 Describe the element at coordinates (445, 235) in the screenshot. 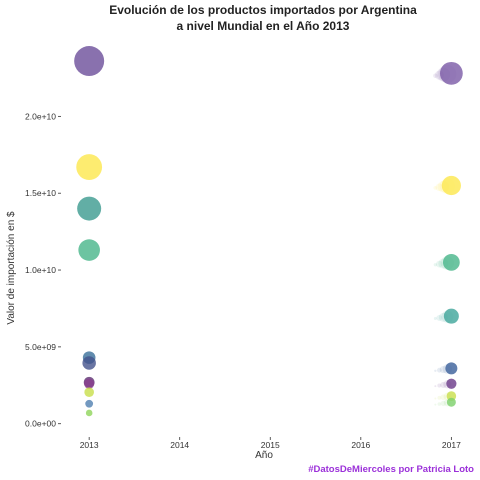

I see `point-trails` at that location.